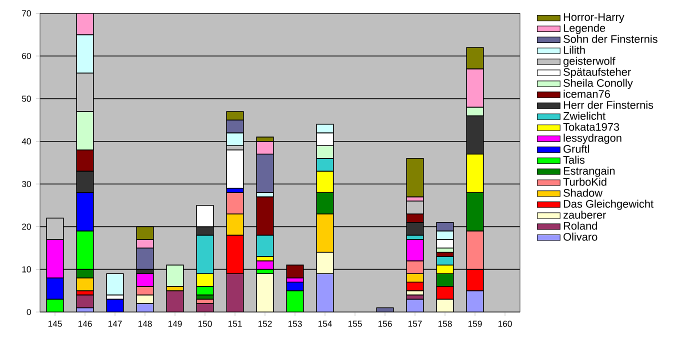 This screenshot has height=340, width=690. I want to click on y-tick-label: 70, so click(26, 13).